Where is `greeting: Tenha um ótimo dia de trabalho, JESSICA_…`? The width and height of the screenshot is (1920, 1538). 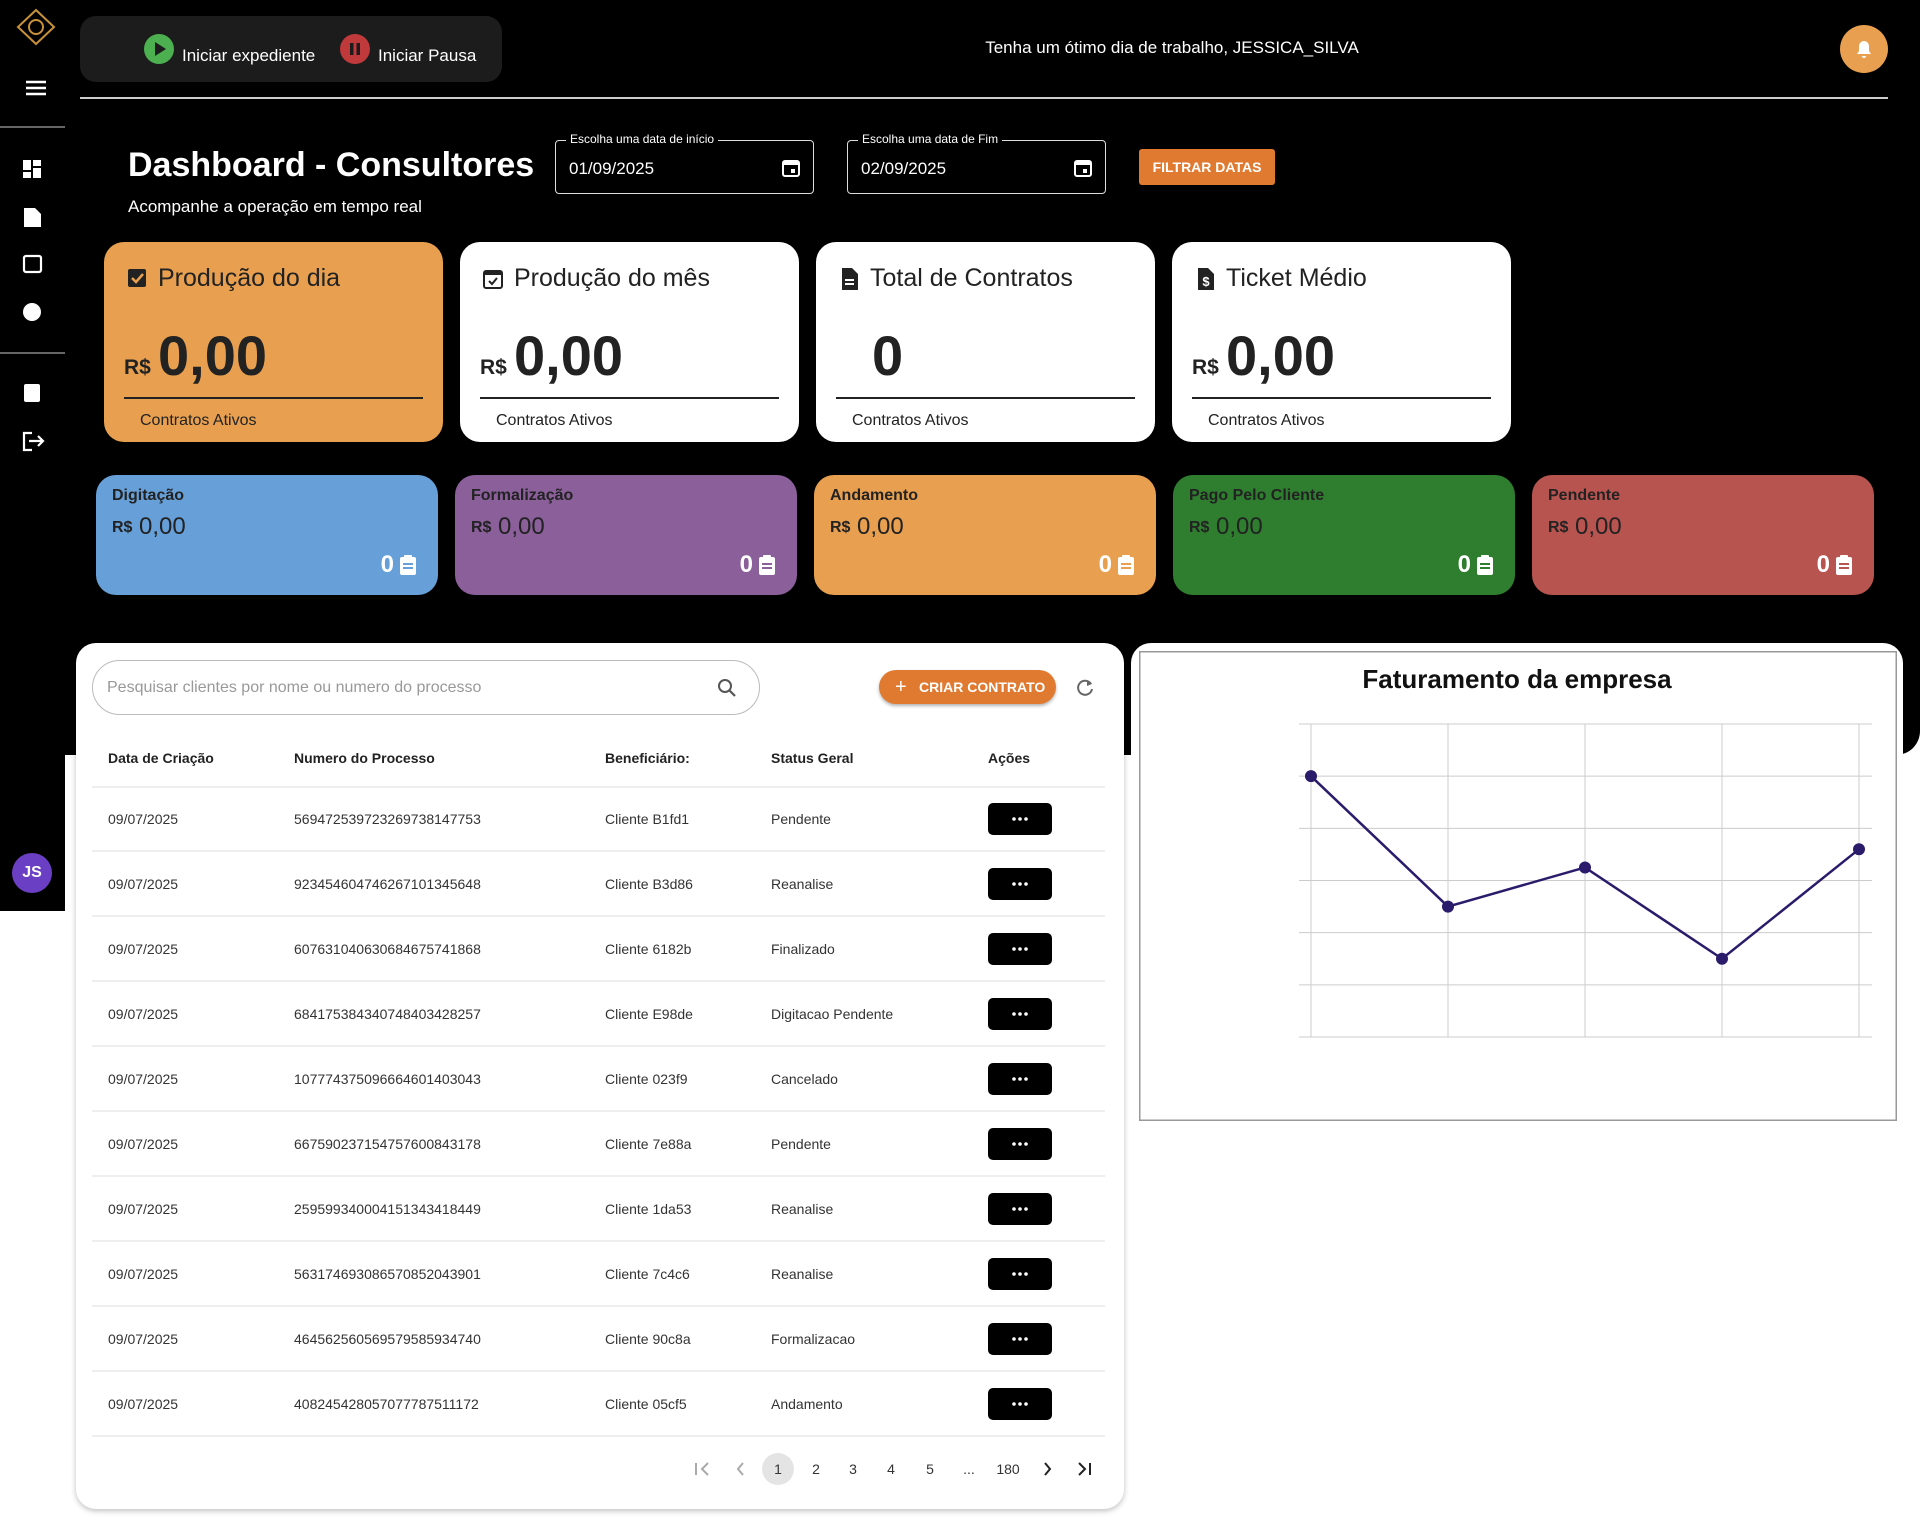 greeting: Tenha um ótimo dia de trabalho, JESSICA_… is located at coordinates (1172, 47).